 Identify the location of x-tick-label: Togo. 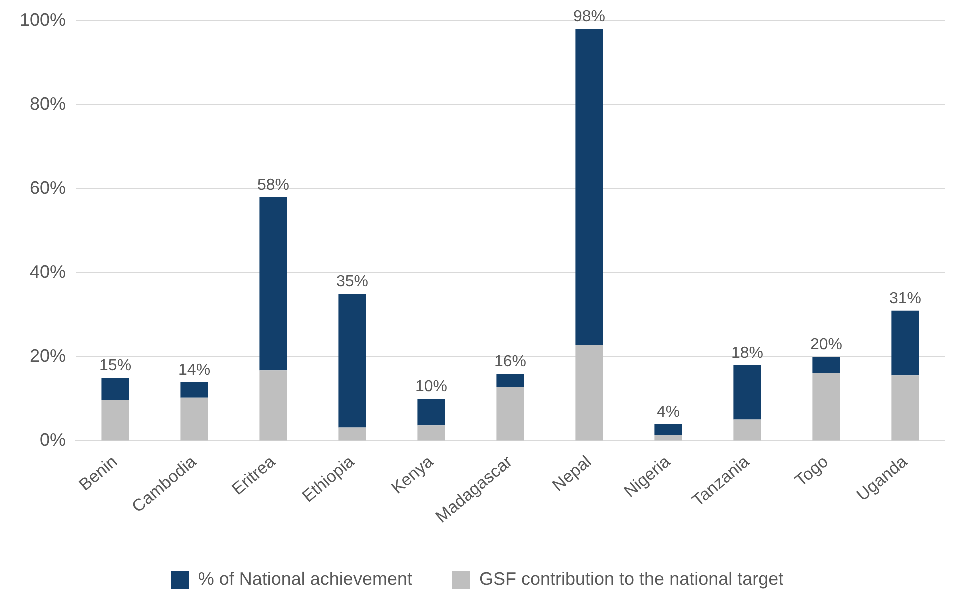
(812, 471).